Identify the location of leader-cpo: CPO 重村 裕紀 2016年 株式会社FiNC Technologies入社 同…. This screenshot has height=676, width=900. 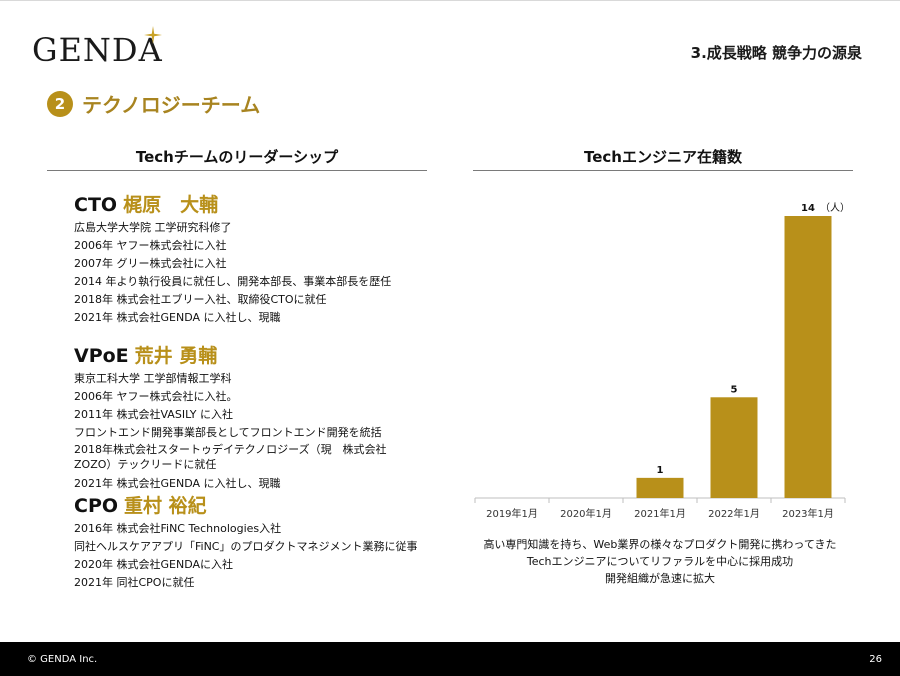
(259, 543).